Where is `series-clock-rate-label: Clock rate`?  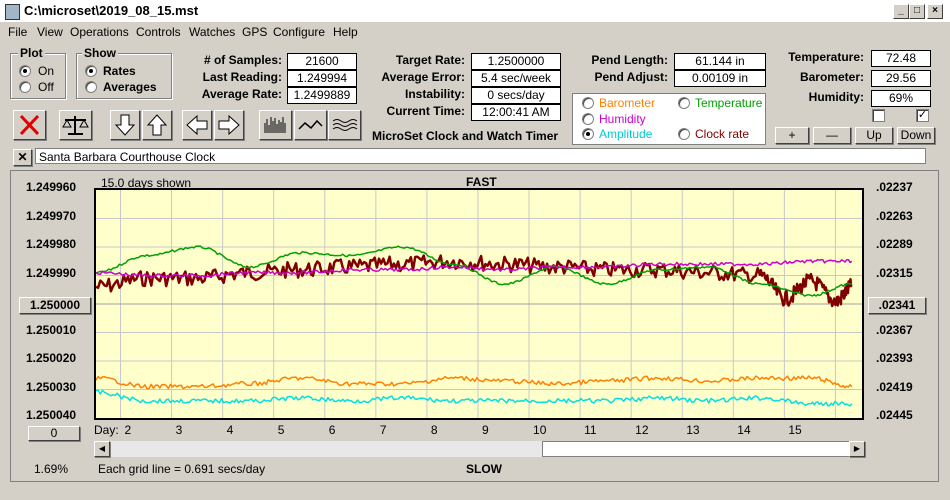 series-clock-rate-label: Clock rate is located at coordinates (722, 134).